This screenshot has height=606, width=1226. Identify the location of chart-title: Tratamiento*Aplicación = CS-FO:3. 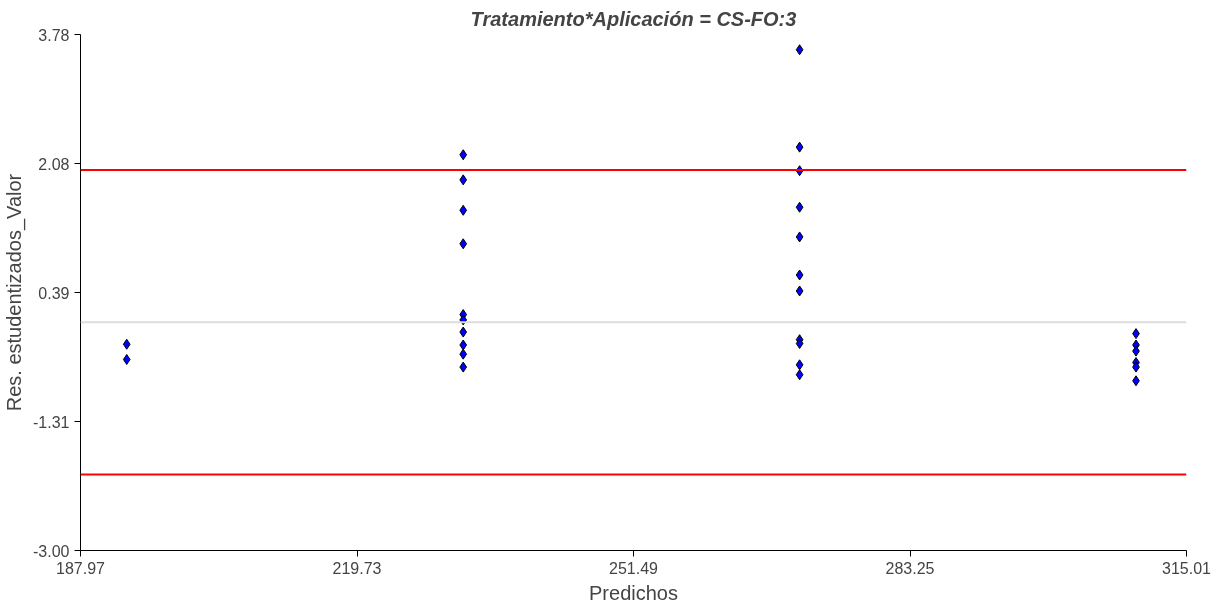
(633, 18).